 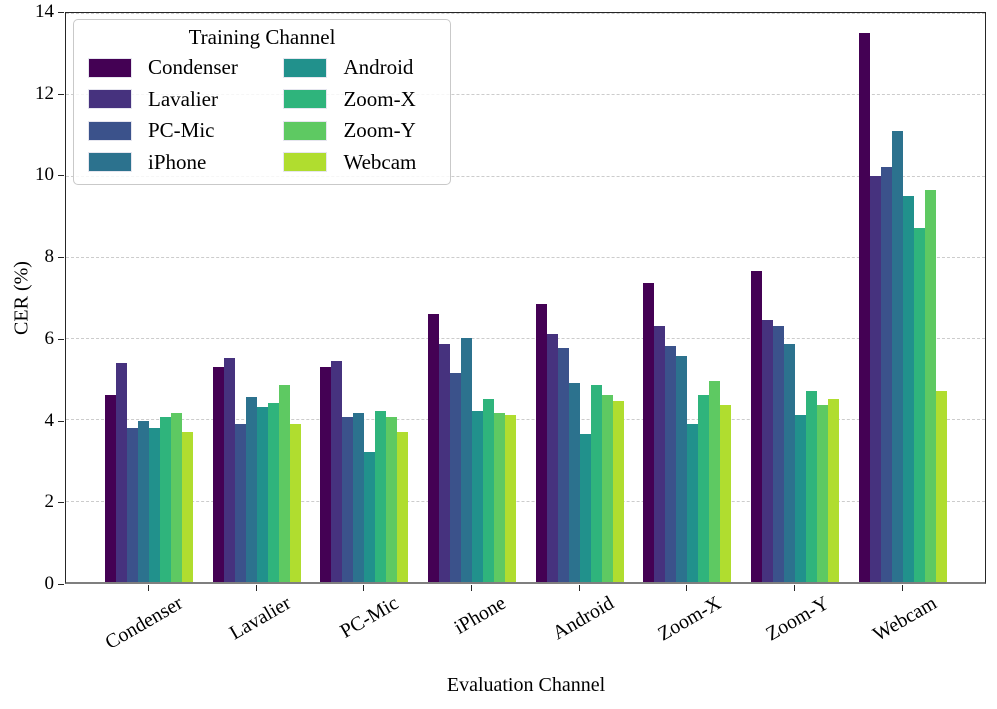 I want to click on legend-swatch-iphone, so click(x=110, y=162).